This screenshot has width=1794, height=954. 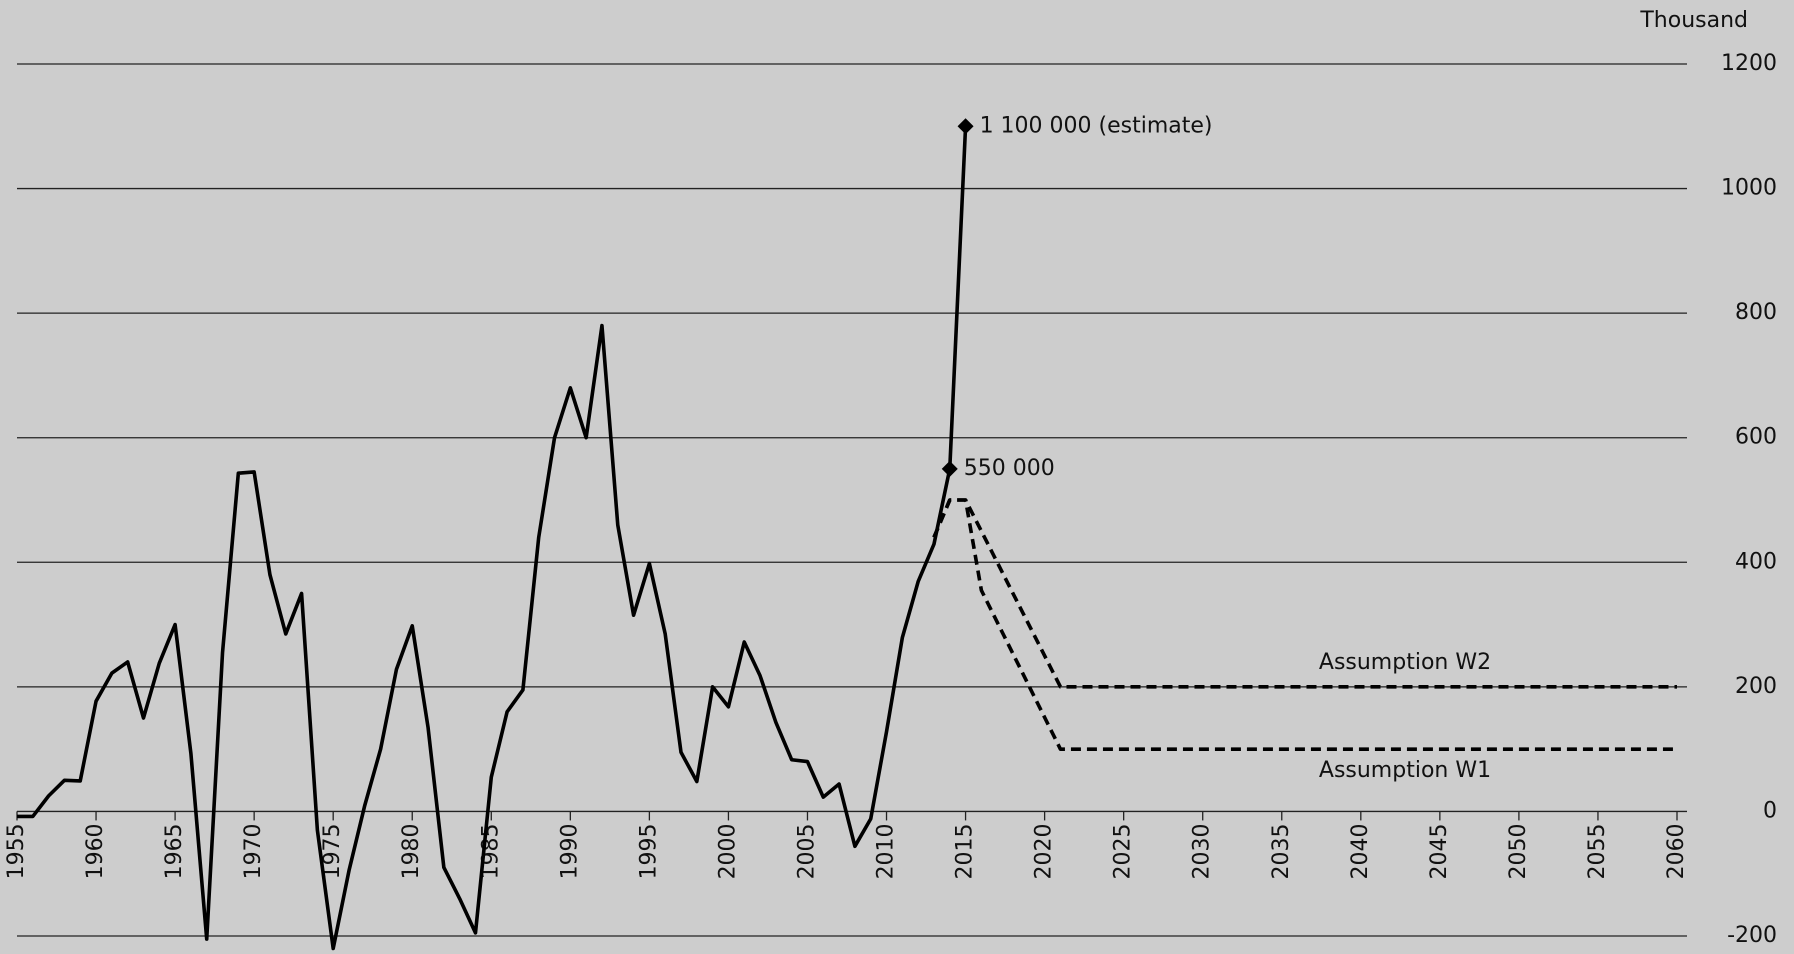 I want to click on y-axis-unit: Thousand, so click(x=1693, y=20).